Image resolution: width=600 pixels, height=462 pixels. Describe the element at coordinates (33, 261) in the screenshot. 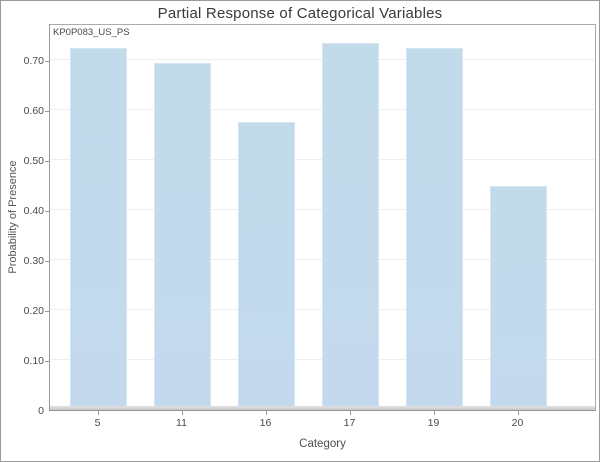

I see `y-tick-label: 0.30` at that location.